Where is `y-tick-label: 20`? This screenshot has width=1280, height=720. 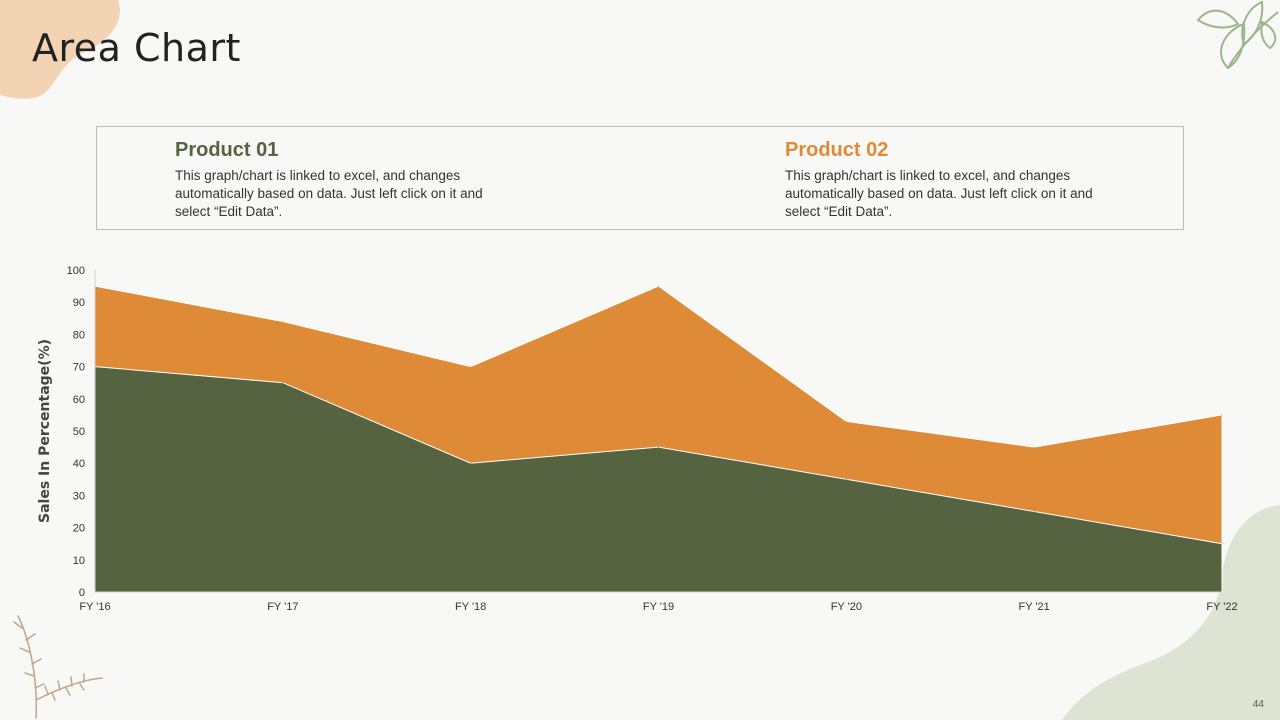 y-tick-label: 20 is located at coordinates (79, 529).